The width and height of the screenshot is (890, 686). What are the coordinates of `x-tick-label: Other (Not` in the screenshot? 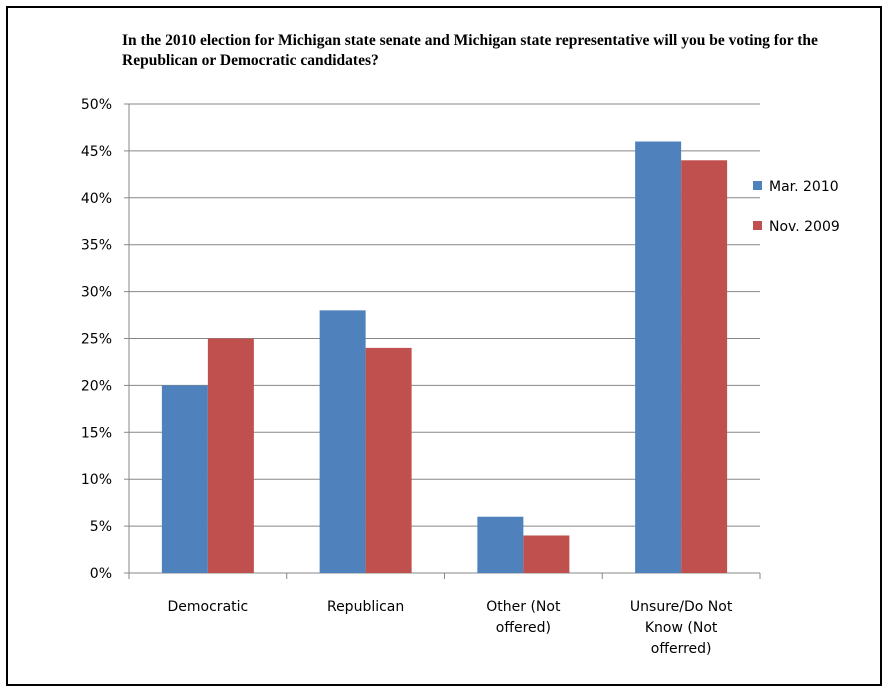 It's located at (523, 607).